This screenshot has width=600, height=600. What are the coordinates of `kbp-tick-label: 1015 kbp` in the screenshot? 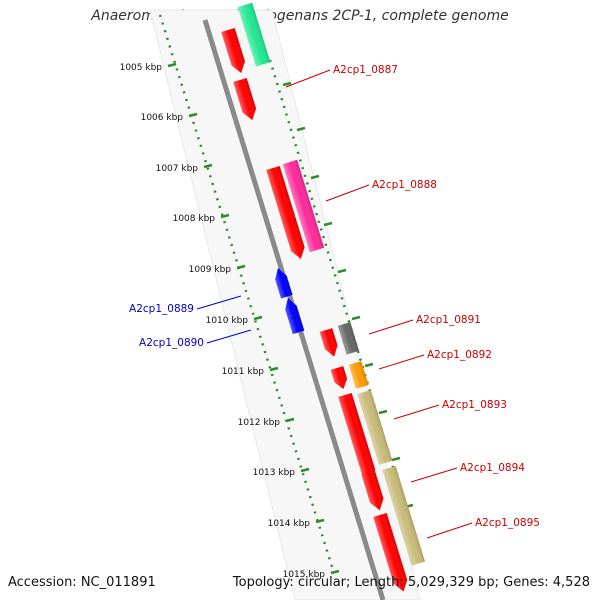 It's located at (304, 575).